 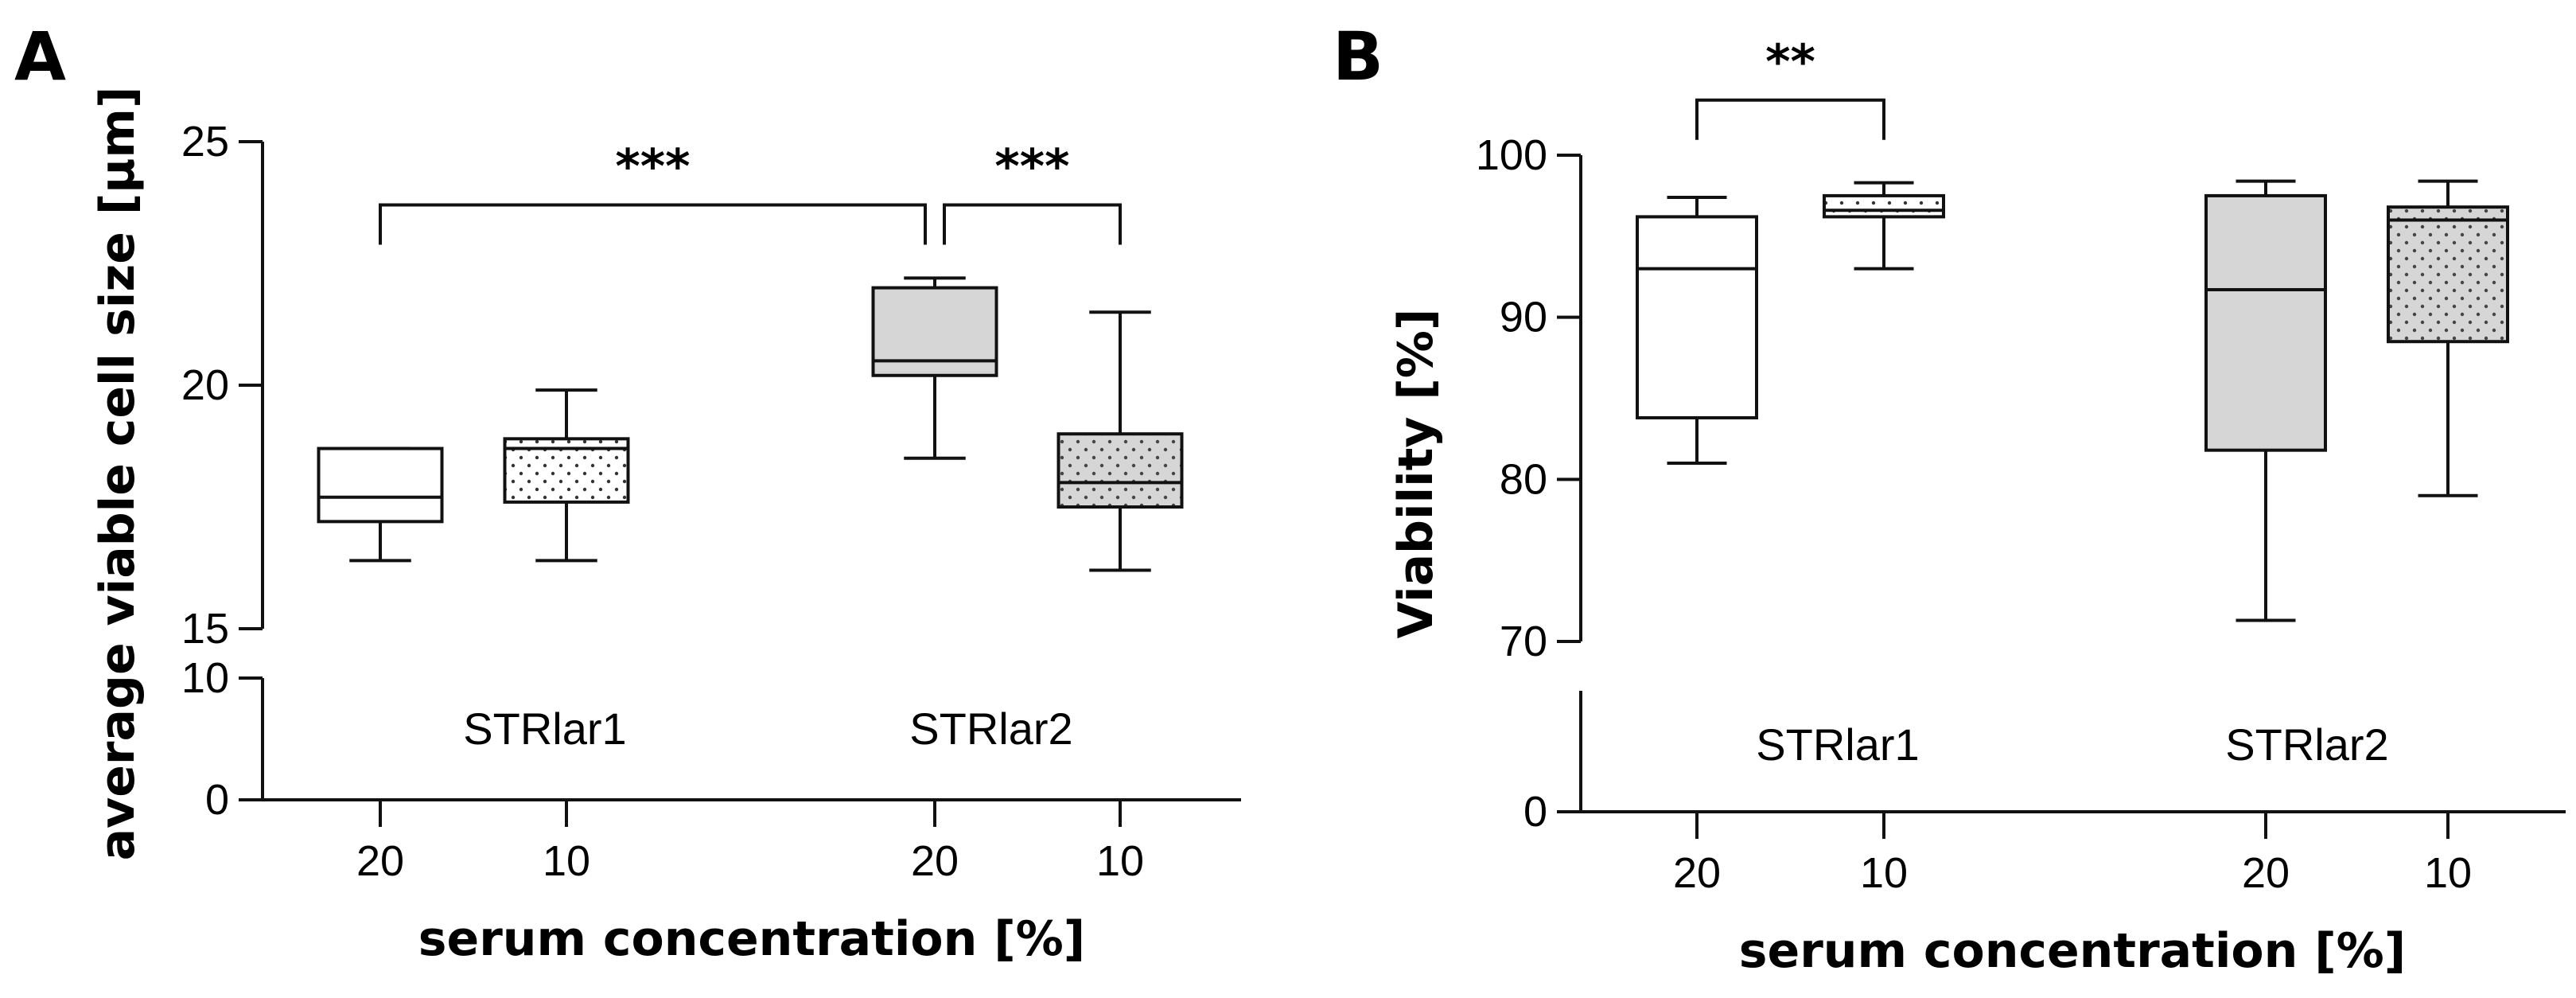 I want to click on y-tick-label: 20, so click(x=205, y=385).